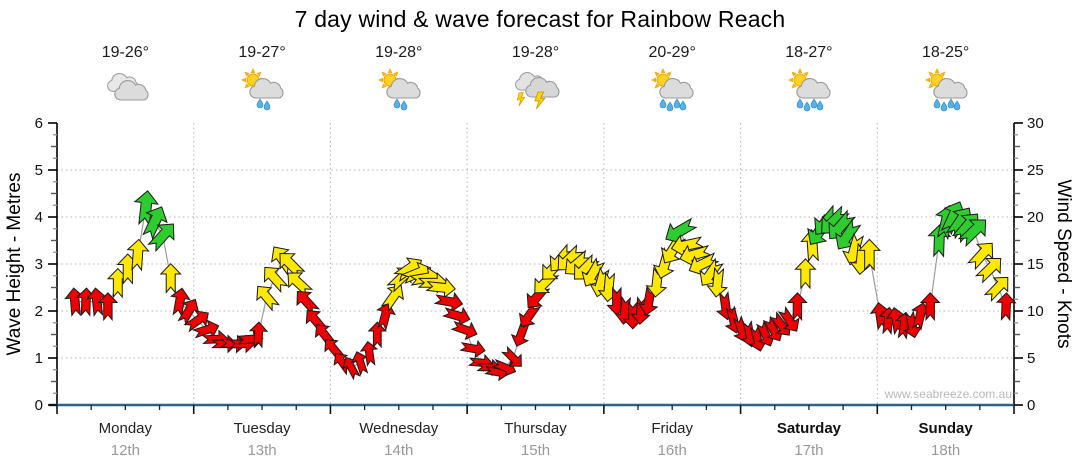 This screenshot has height=475, width=1080. Describe the element at coordinates (1063, 264) in the screenshot. I see `right-axis-title: Wind Speed - Knots` at that location.